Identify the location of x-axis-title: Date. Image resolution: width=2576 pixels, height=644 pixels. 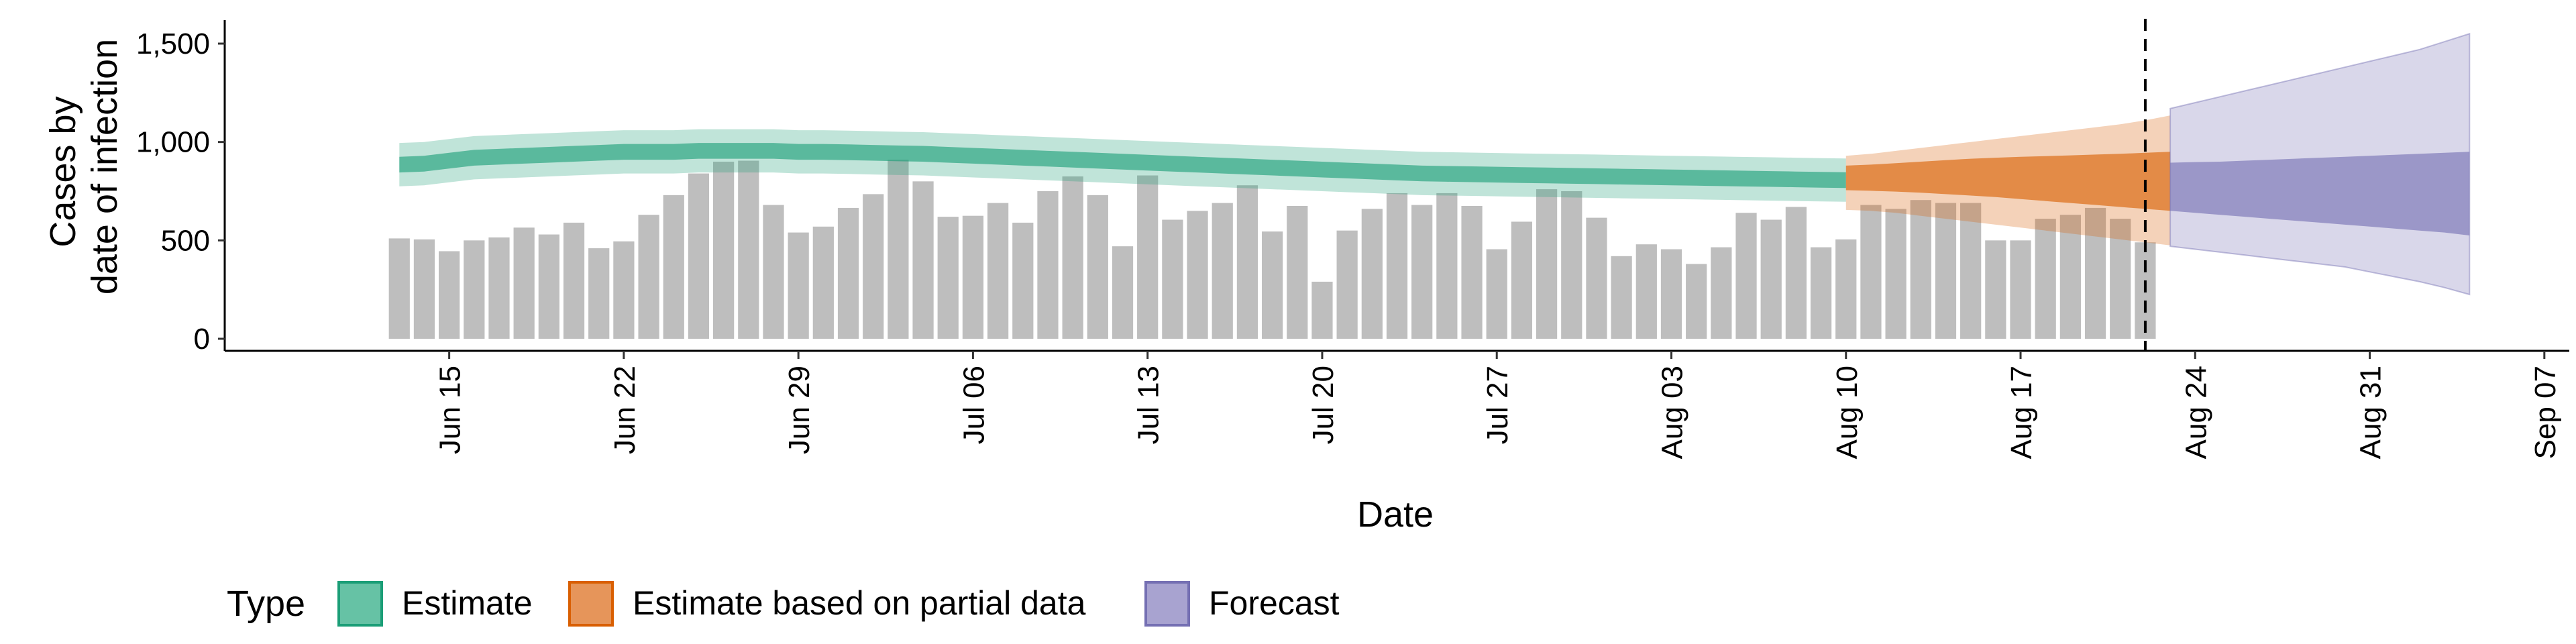
(1395, 514).